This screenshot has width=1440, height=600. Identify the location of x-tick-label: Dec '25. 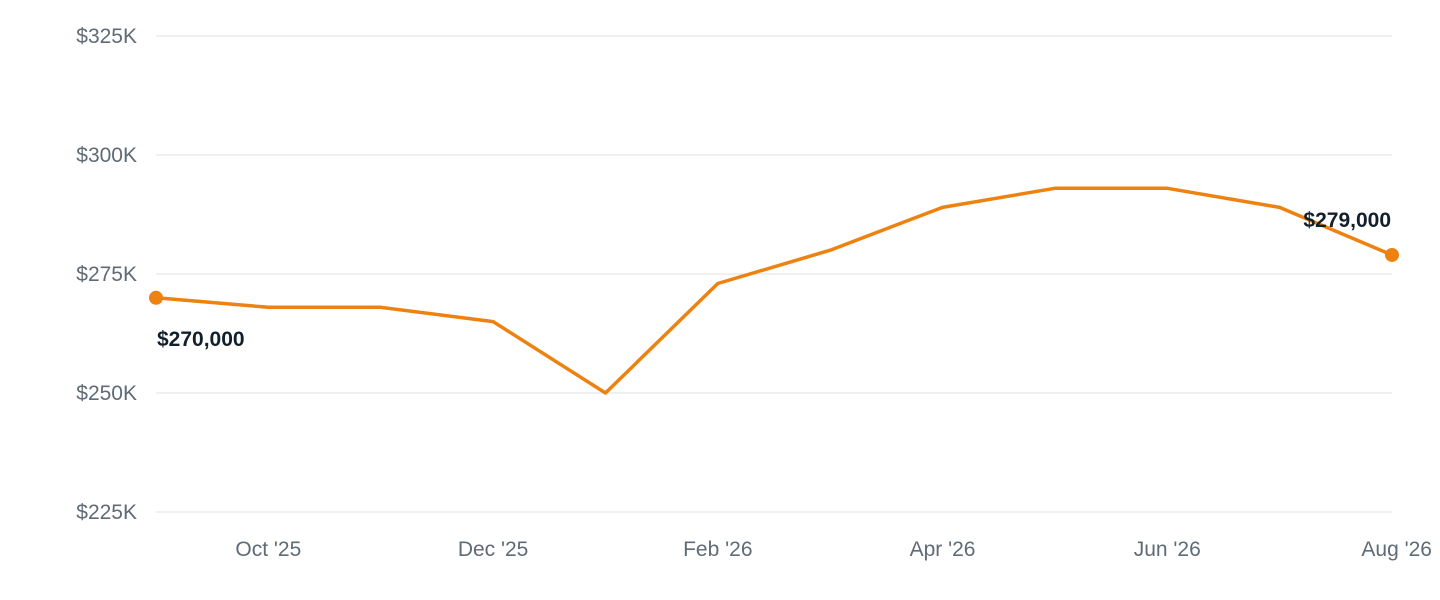
(493, 549).